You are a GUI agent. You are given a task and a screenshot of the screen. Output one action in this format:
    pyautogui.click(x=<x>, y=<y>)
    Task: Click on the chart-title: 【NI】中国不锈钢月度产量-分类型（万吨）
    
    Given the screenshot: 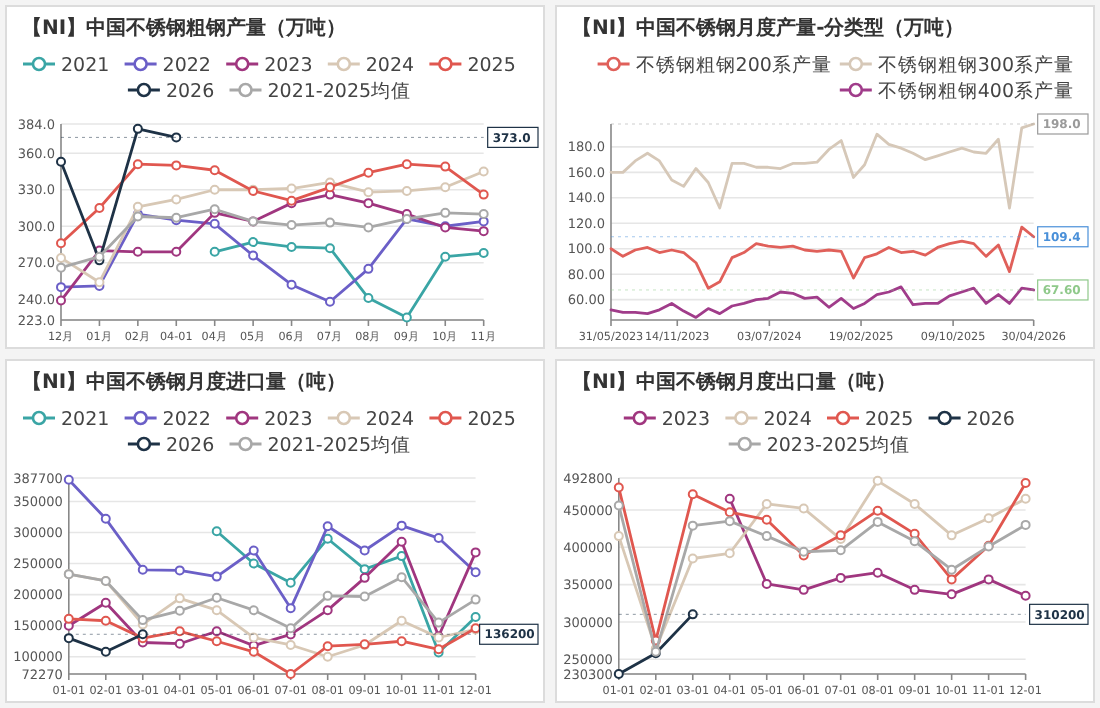 What is the action you would take?
    pyautogui.click(x=768, y=28)
    